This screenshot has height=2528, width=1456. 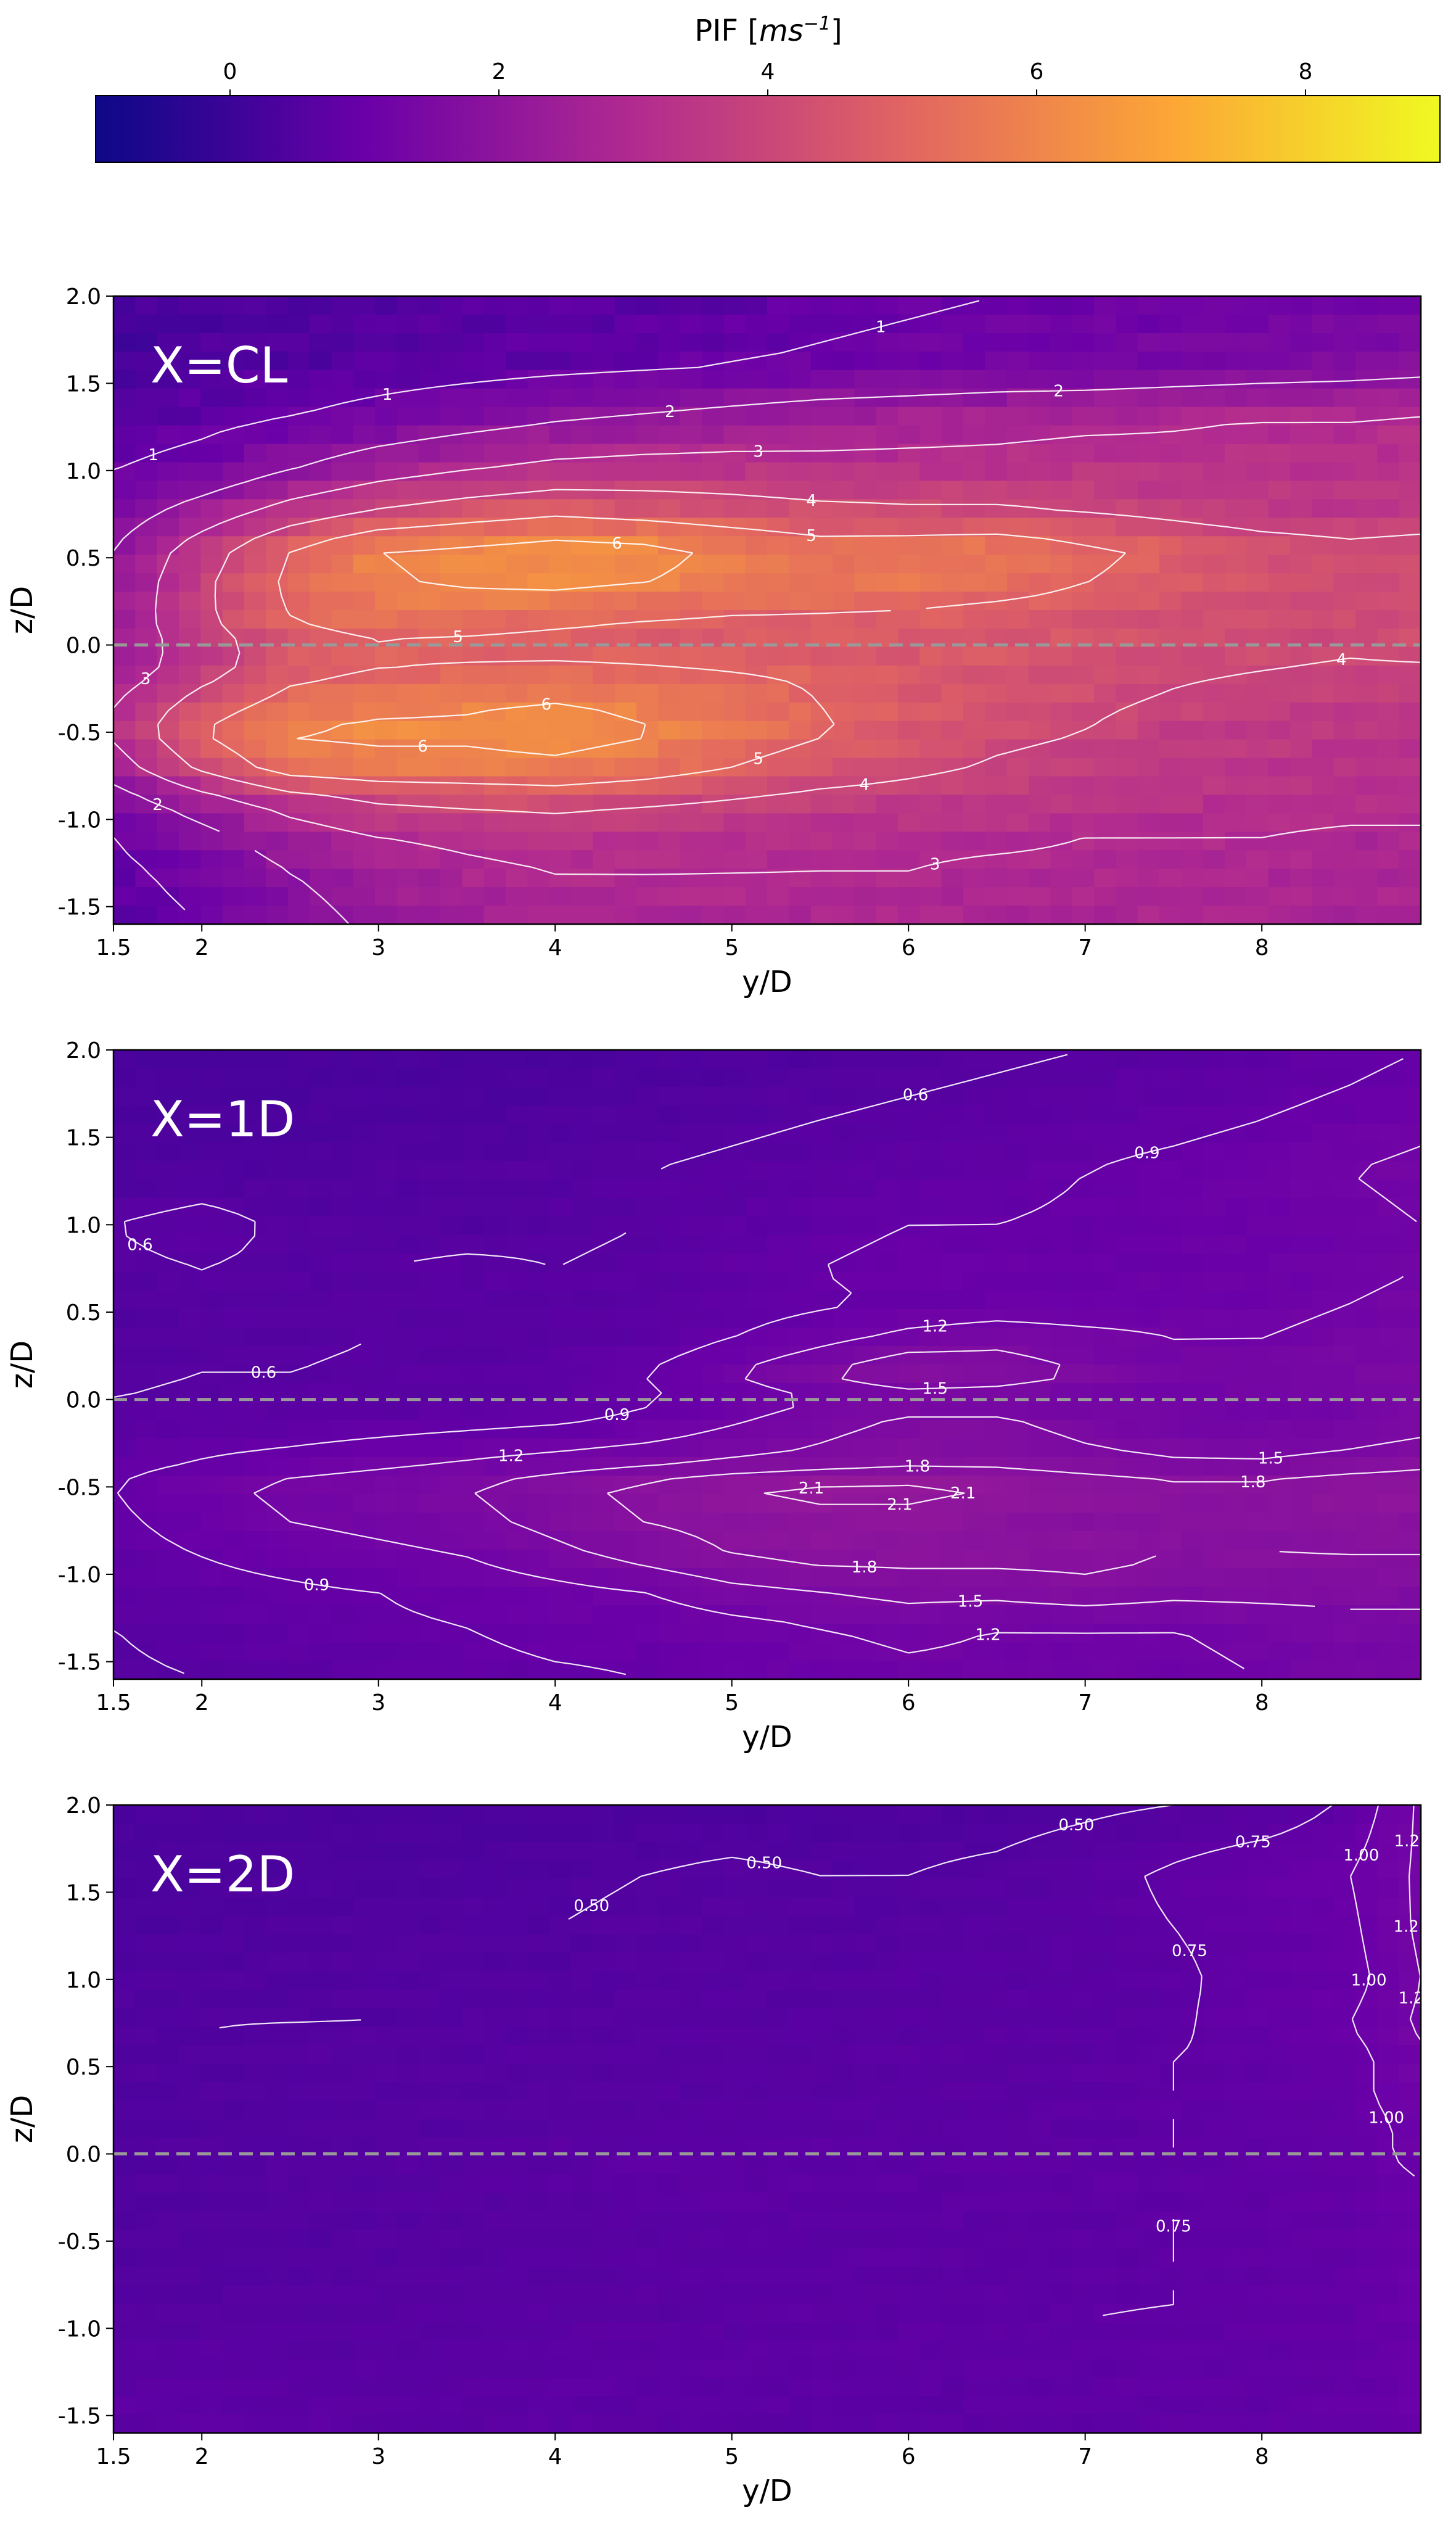 What do you see at coordinates (909, 948) in the screenshot?
I see `x-tick-label: 6` at bounding box center [909, 948].